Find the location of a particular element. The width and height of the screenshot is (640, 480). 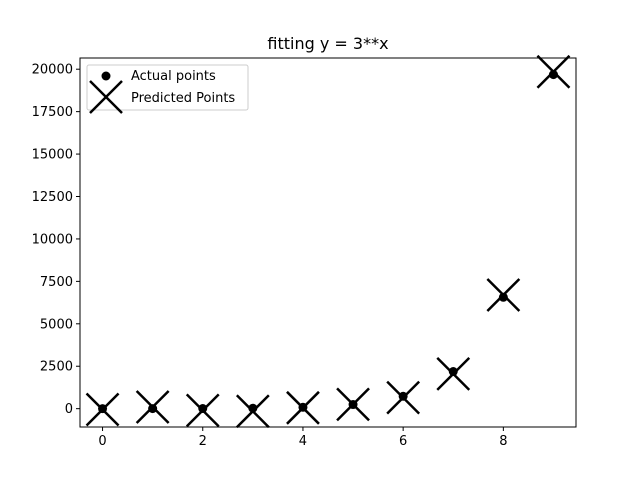

y-axis: 0 2500 5000 7500 10000 12500 15000 17500 20000 is located at coordinates (56, 240).